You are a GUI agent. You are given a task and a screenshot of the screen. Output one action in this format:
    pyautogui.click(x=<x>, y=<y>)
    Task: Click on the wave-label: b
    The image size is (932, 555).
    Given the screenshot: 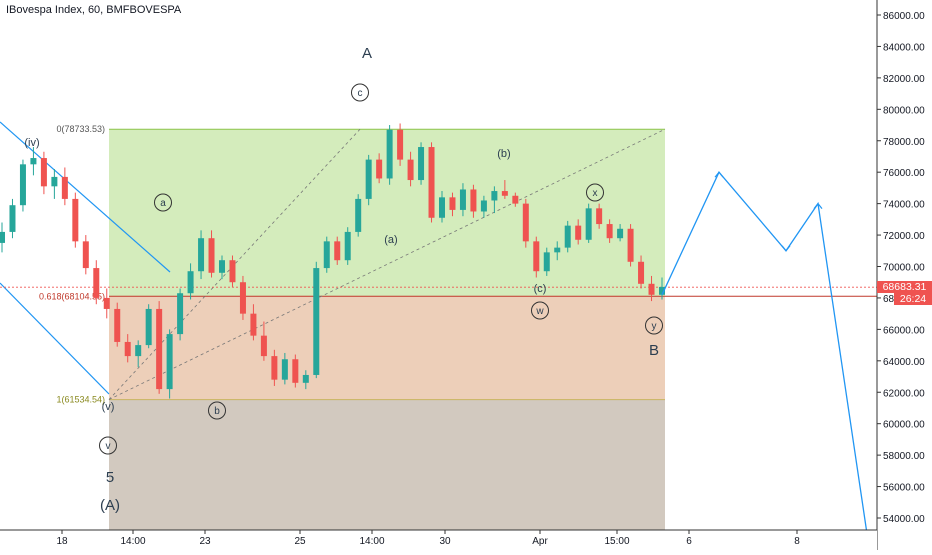 What is the action you would take?
    pyautogui.click(x=217, y=411)
    